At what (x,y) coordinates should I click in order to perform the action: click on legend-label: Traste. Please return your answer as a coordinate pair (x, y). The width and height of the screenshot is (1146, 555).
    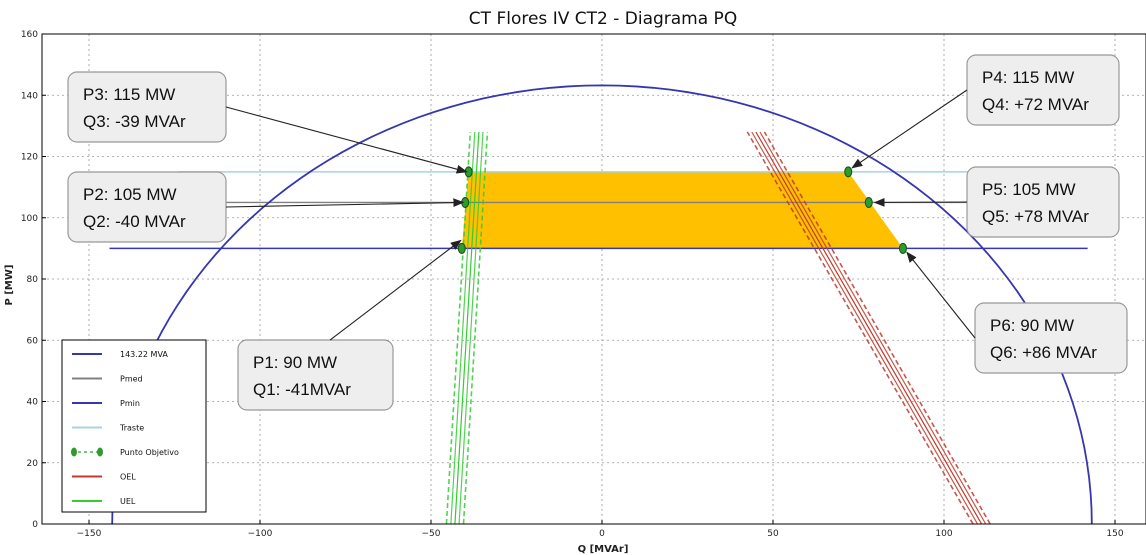
    Looking at the image, I should click on (131, 428).